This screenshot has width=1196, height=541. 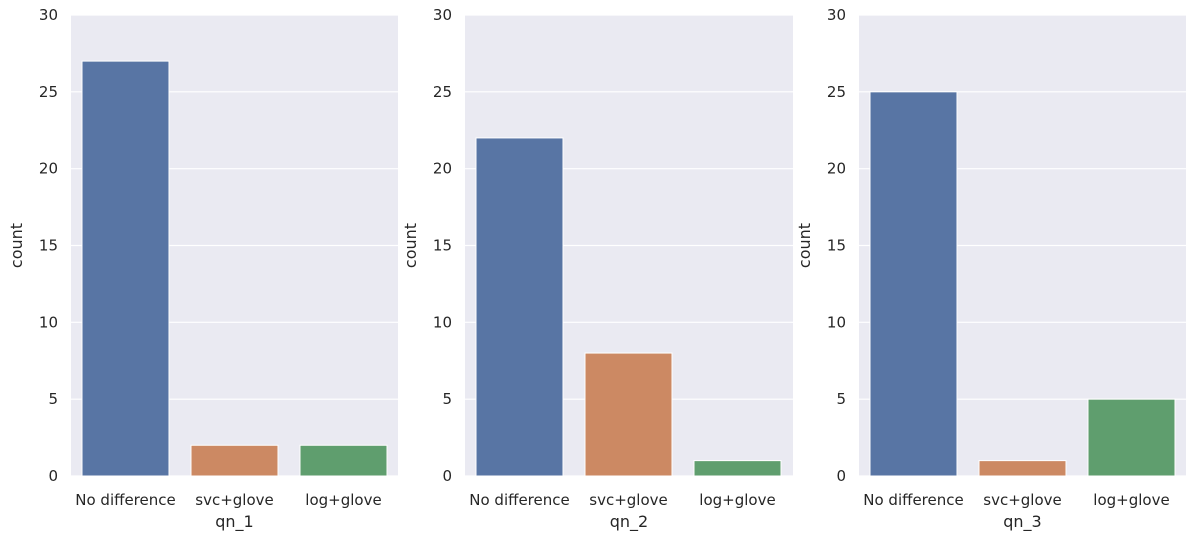 What do you see at coordinates (234, 522) in the screenshot?
I see `x-axis-label: qn_1` at bounding box center [234, 522].